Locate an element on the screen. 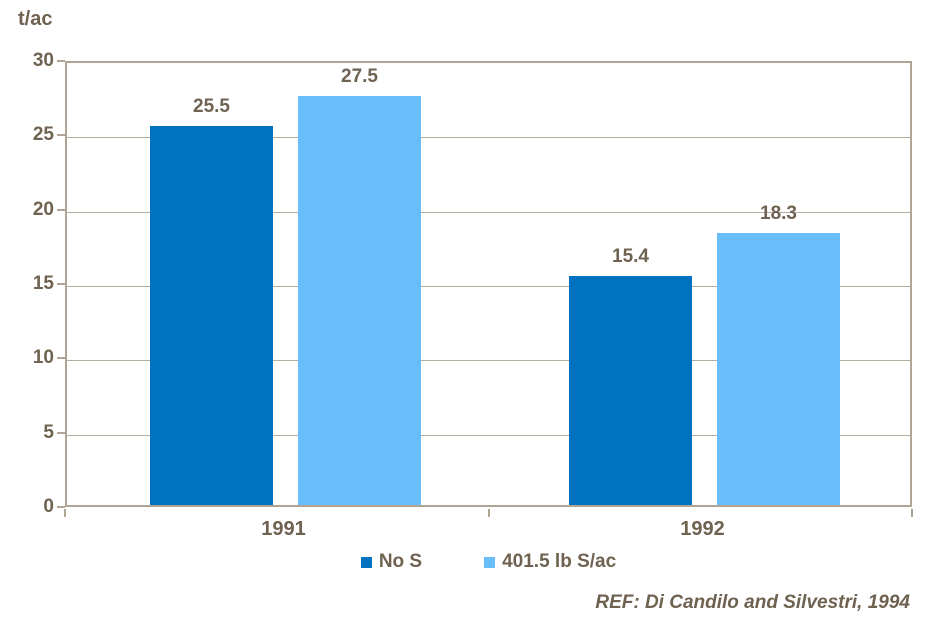 The image size is (926, 627). y-axis-title: t/ac is located at coordinates (35, 19).